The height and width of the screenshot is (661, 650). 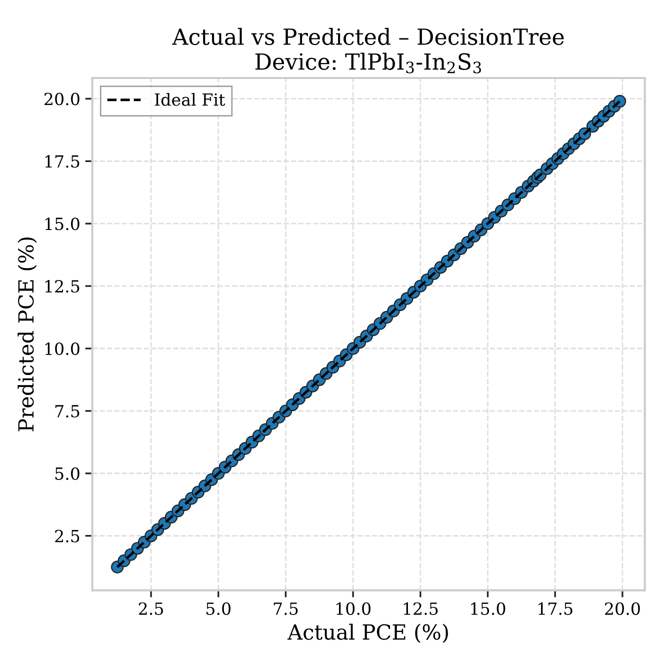 What do you see at coordinates (67, 473) in the screenshot?
I see `y-tick-label: 5.0` at bounding box center [67, 473].